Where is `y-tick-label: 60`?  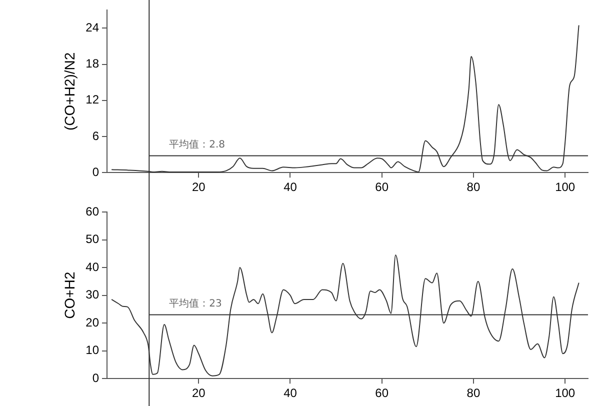 y-tick-label: 60 is located at coordinates (93, 211).